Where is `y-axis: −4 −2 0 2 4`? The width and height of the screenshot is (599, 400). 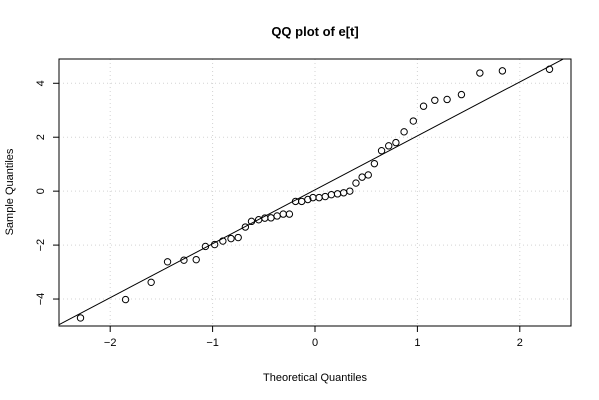
y-axis: −4 −2 0 2 4 is located at coordinates (47, 192).